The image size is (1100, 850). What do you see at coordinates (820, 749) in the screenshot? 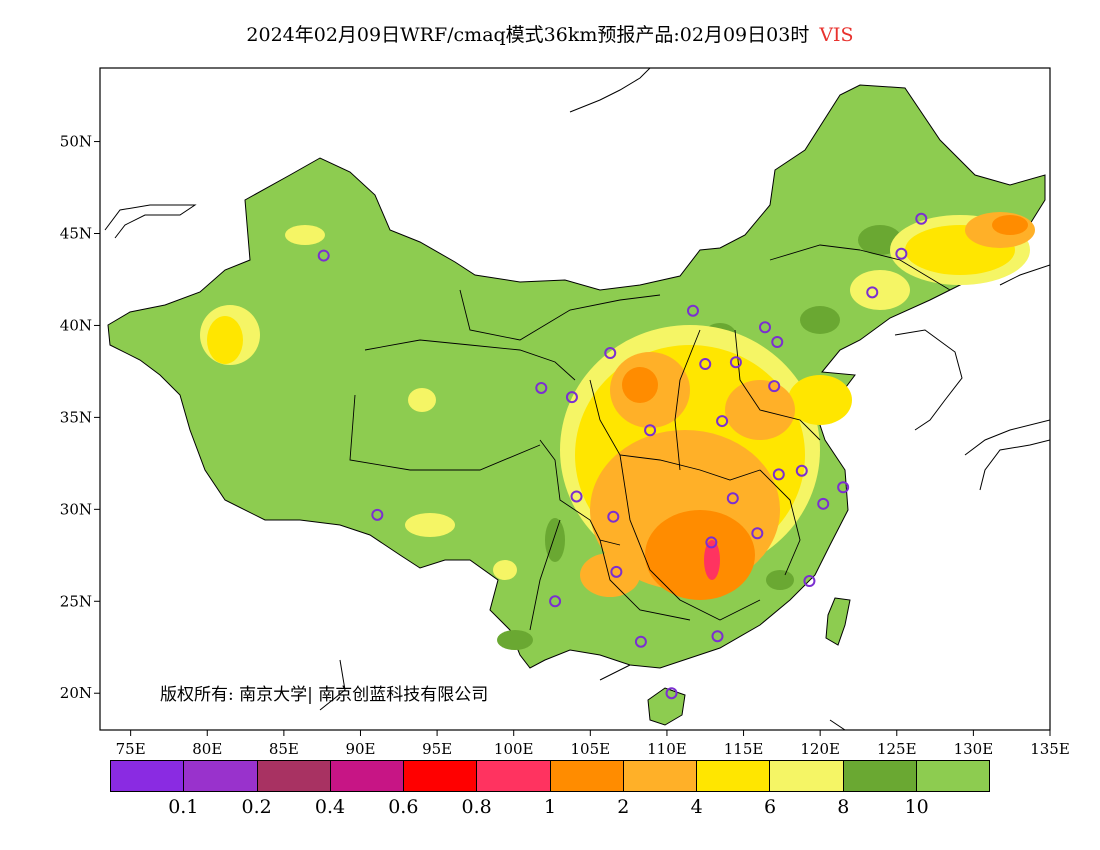
I see `lon-label: 120E` at bounding box center [820, 749].